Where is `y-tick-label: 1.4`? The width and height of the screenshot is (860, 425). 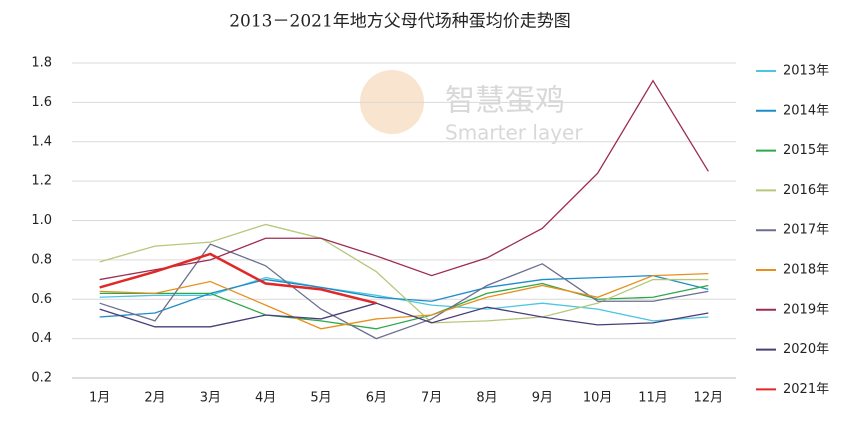 y-tick-label: 1.4 is located at coordinates (41, 141).